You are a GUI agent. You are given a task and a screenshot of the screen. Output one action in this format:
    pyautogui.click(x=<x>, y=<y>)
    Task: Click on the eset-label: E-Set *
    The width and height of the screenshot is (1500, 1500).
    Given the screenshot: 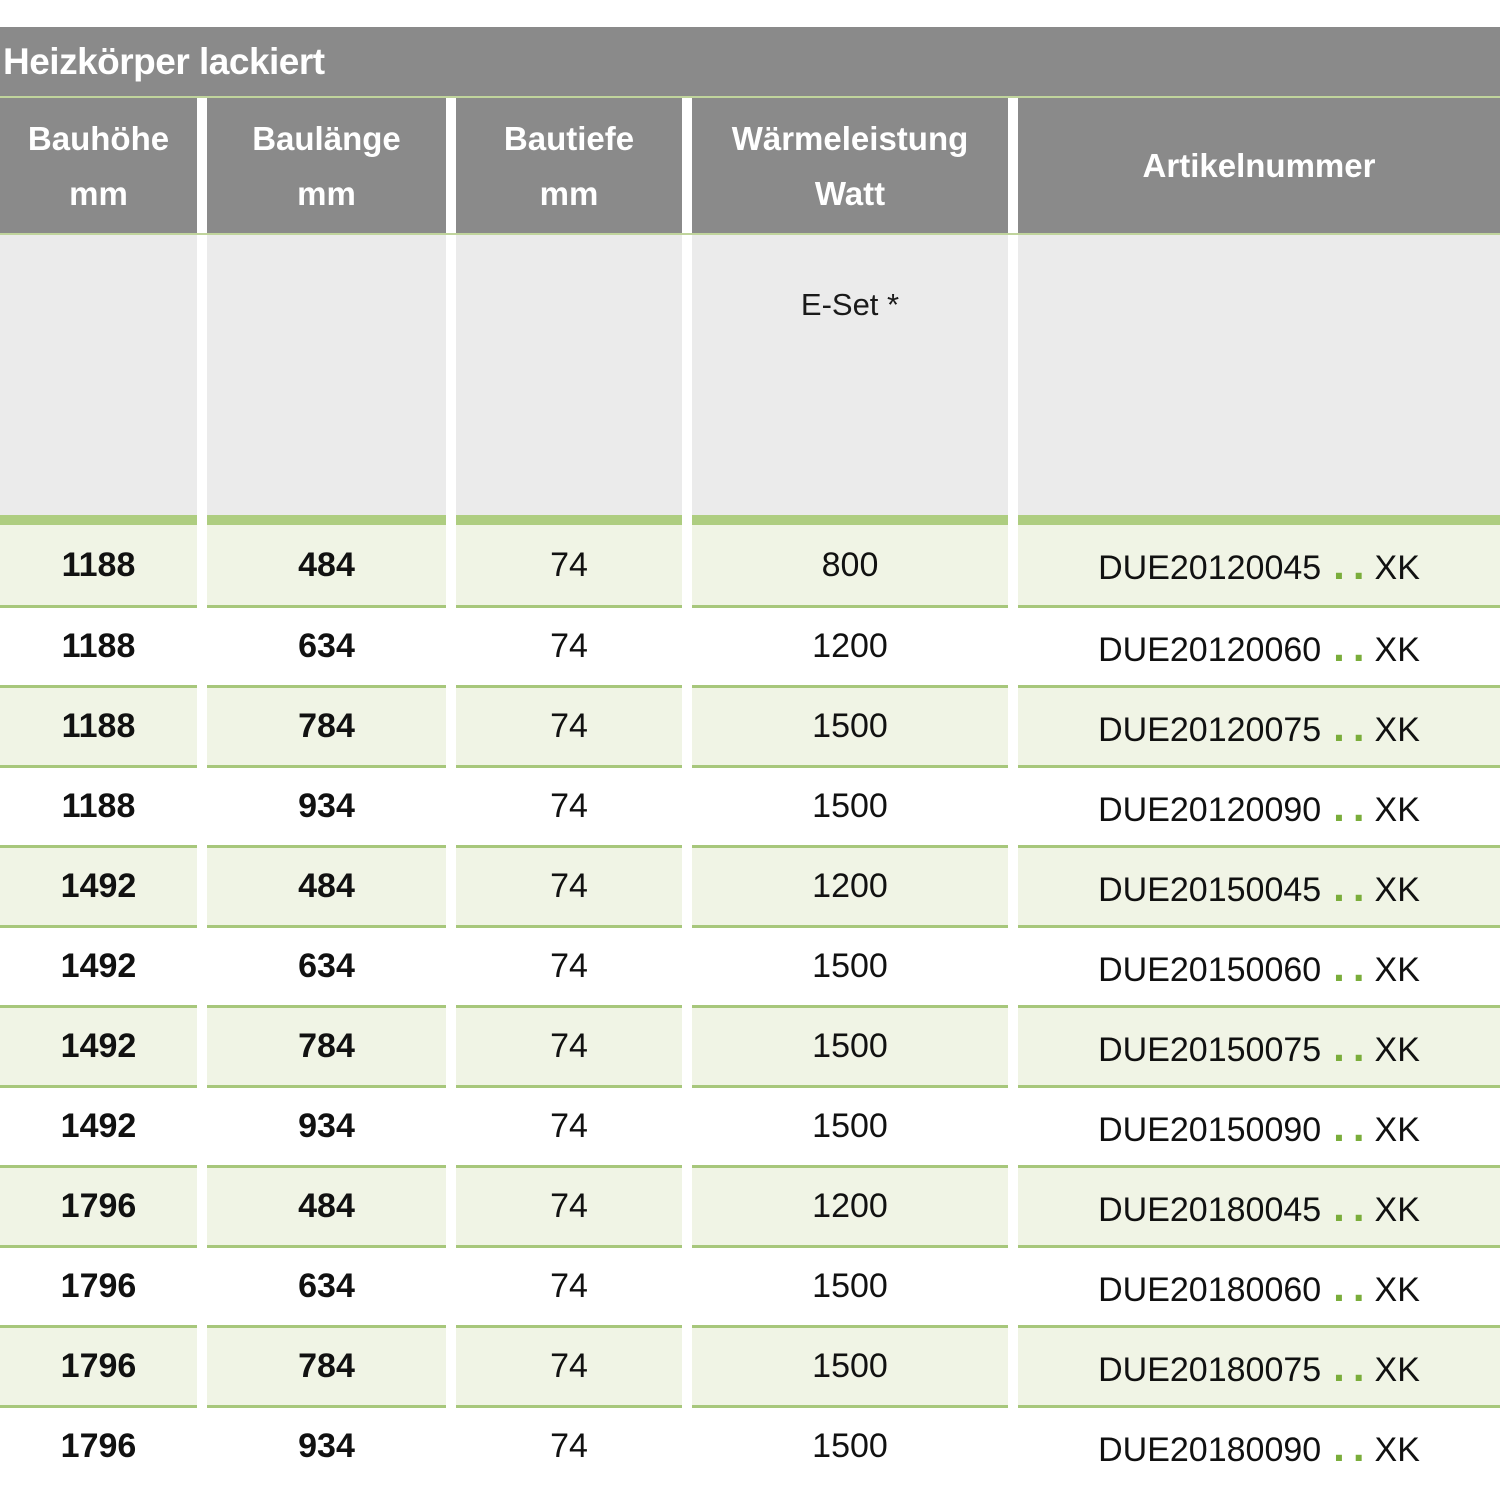 What is the action you would take?
    pyautogui.click(x=850, y=304)
    